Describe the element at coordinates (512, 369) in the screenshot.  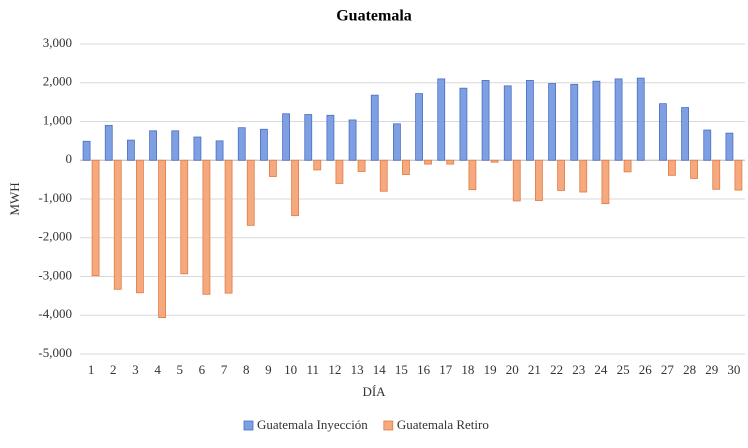
I see `x-tick-label: 20` at that location.